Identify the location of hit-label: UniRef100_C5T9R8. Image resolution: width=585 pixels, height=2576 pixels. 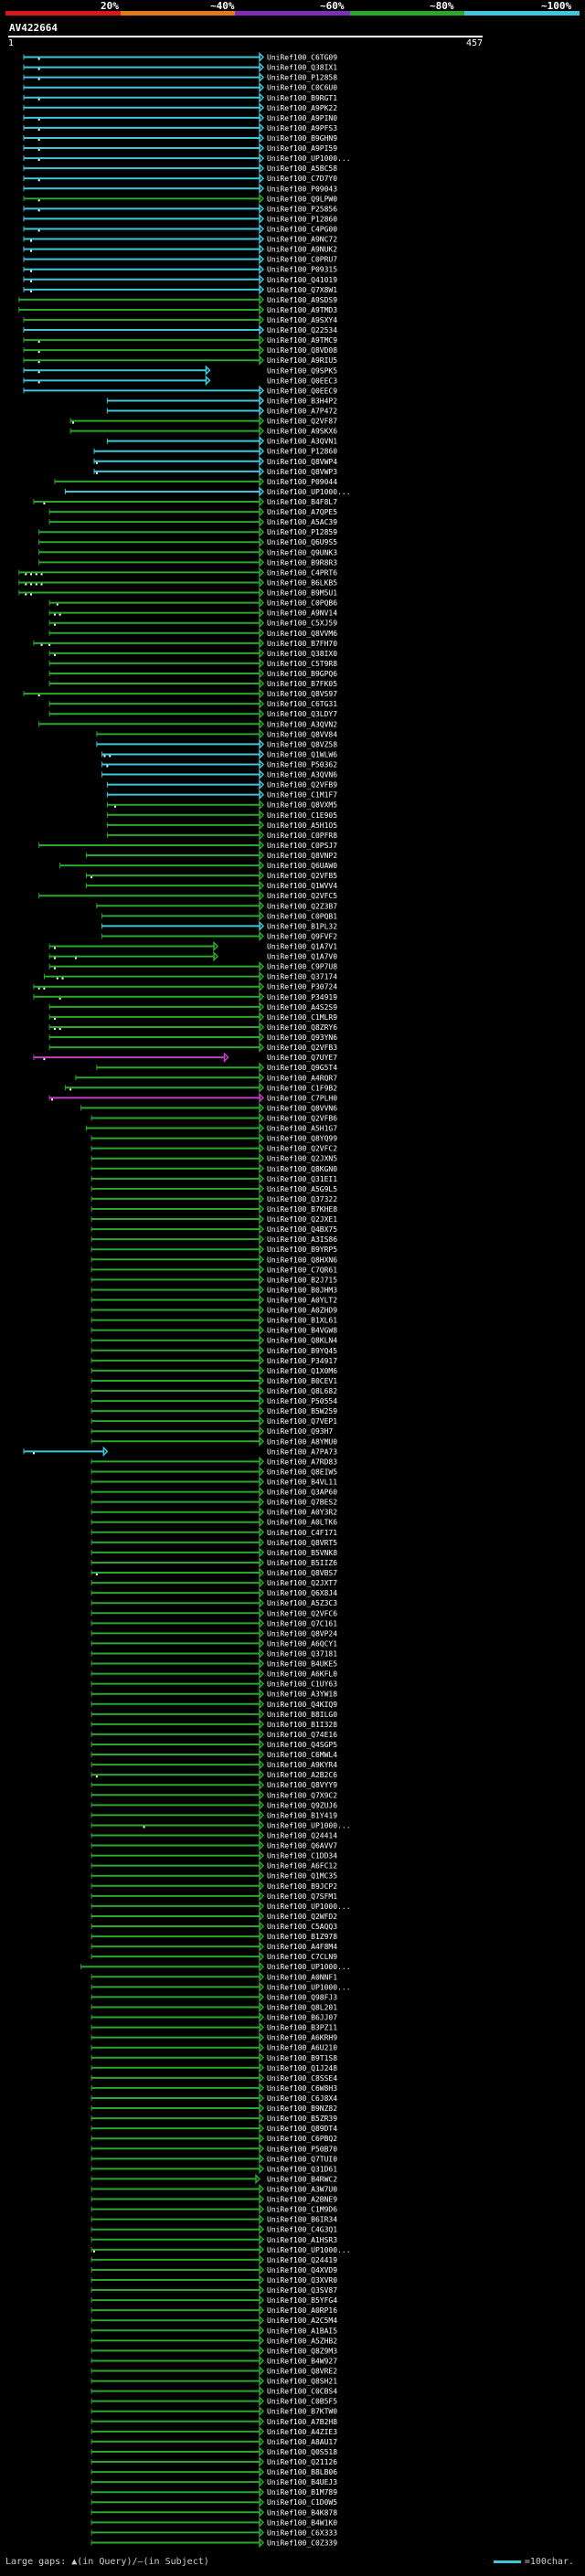
(302, 664).